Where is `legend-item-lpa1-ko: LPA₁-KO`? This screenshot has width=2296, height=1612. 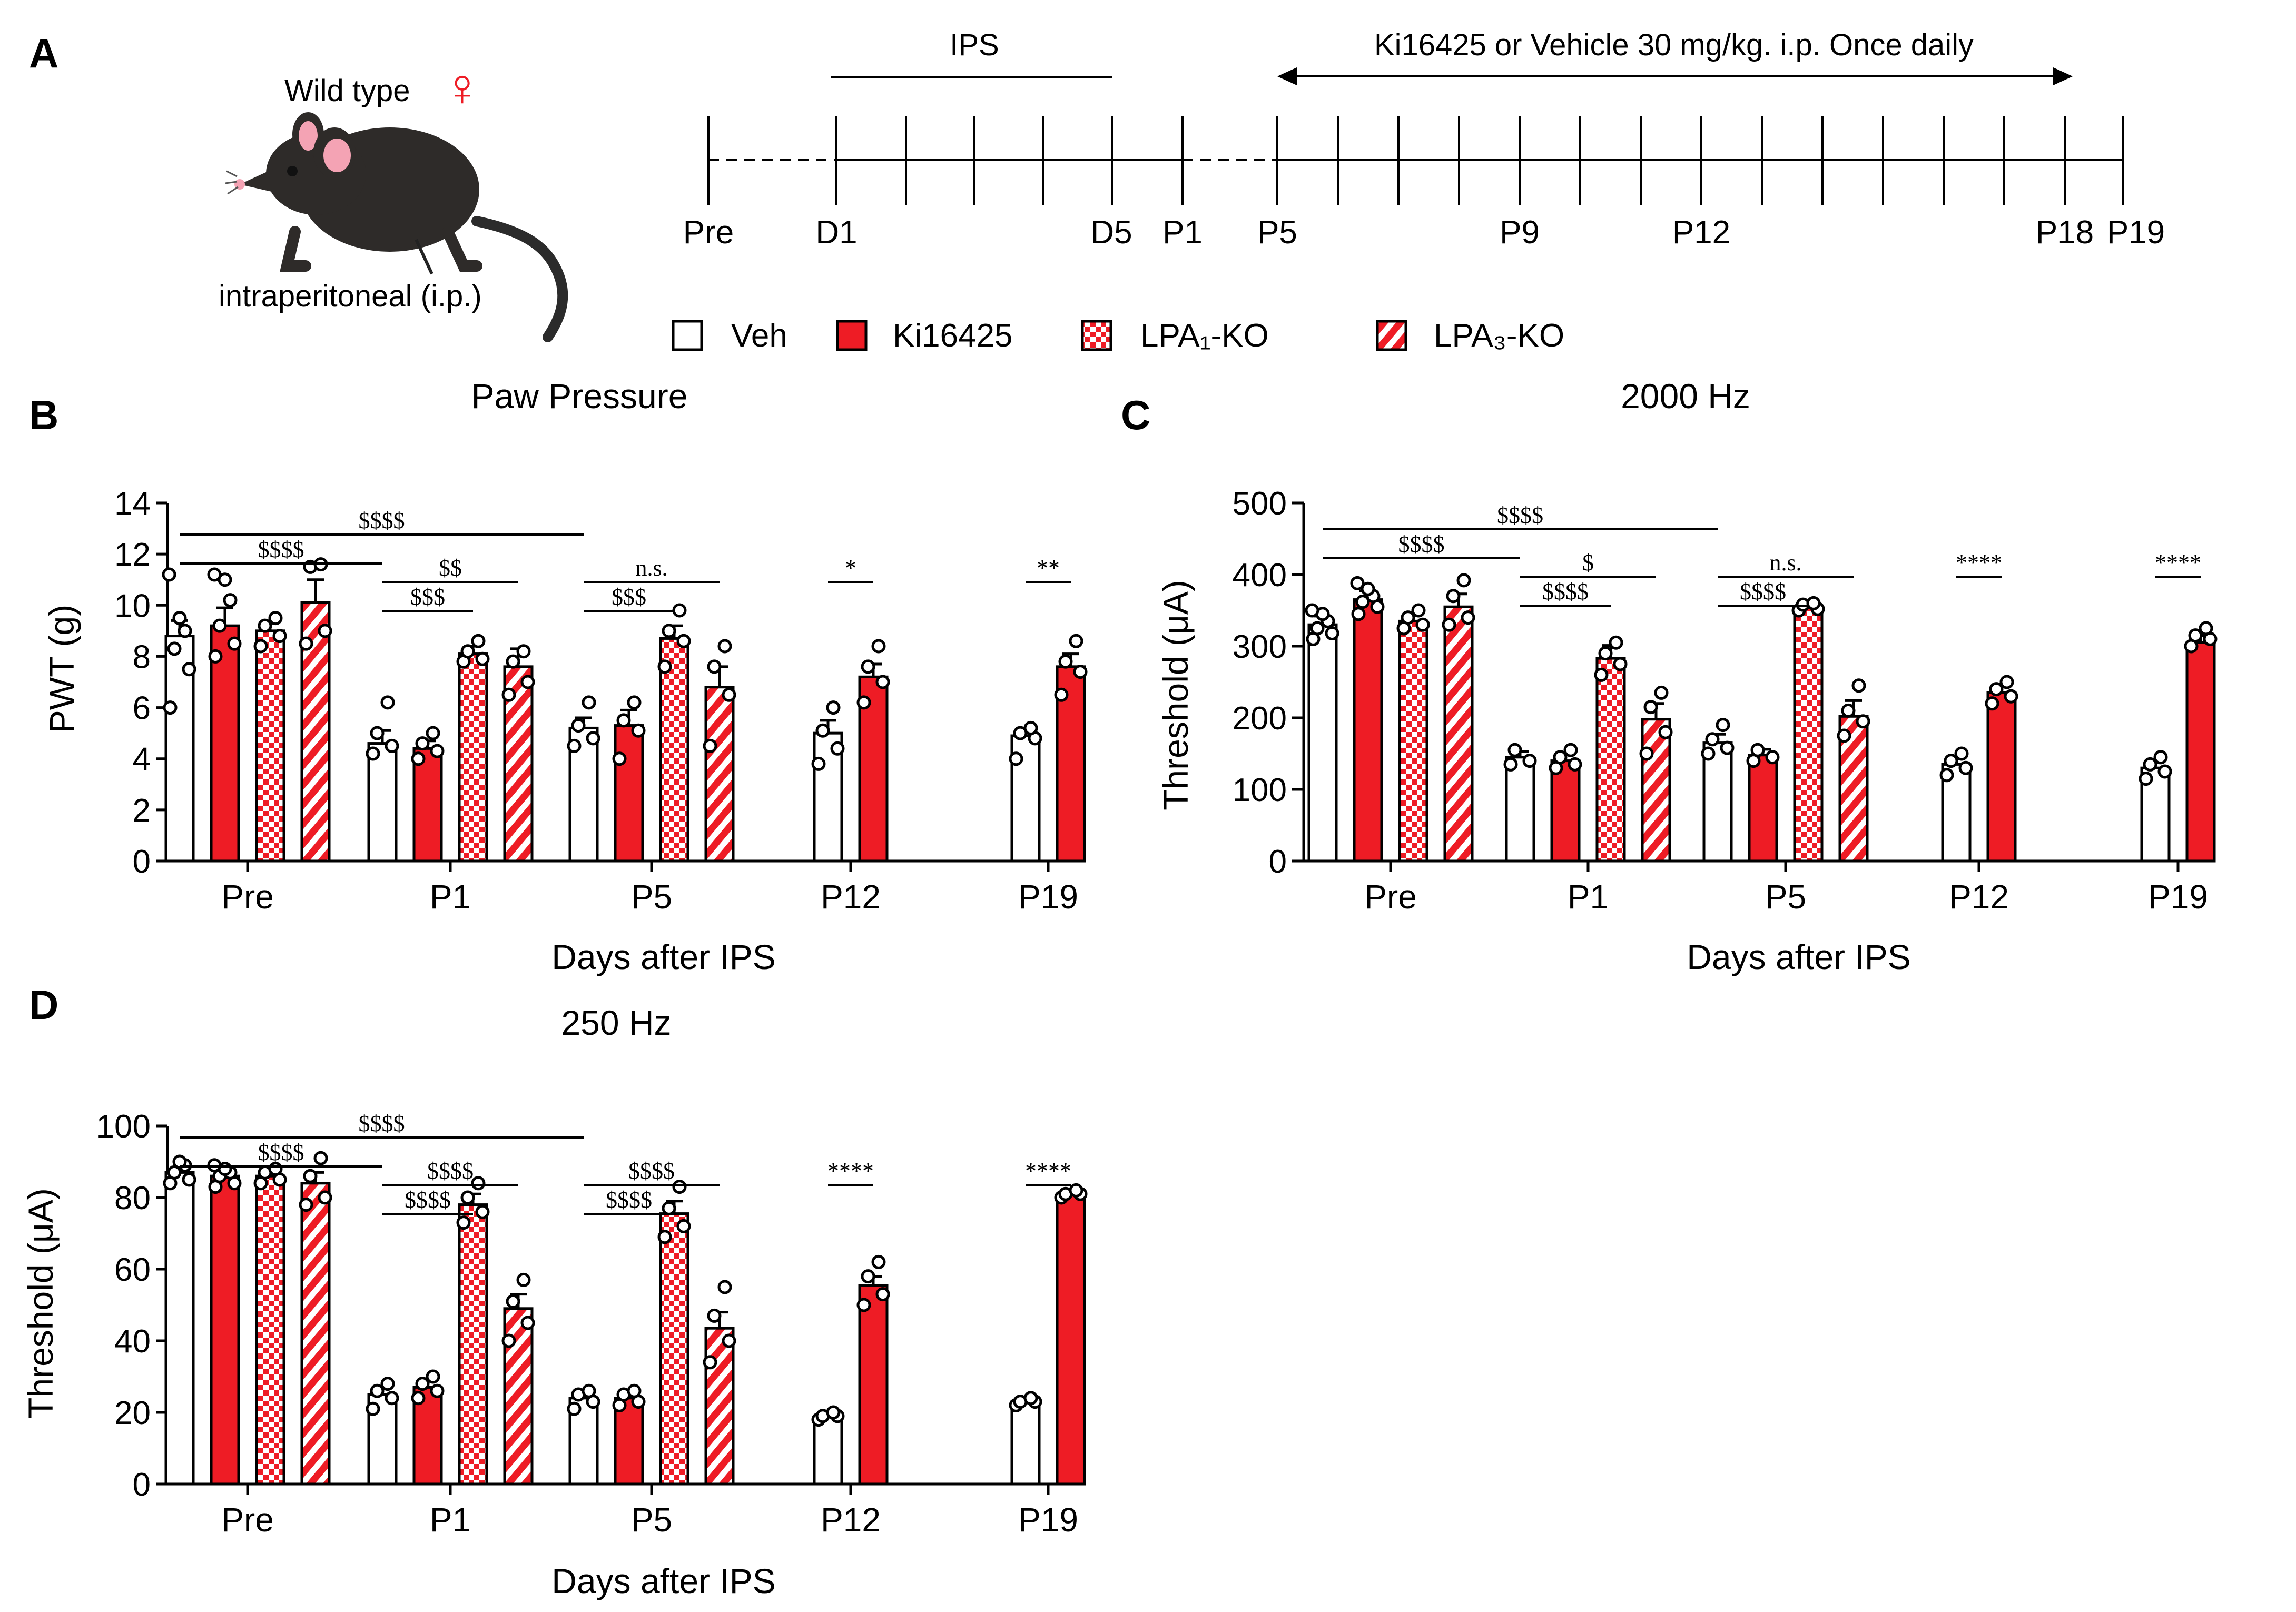
legend-item-lpa1-ko: LPA₁-KO is located at coordinates (1175, 336).